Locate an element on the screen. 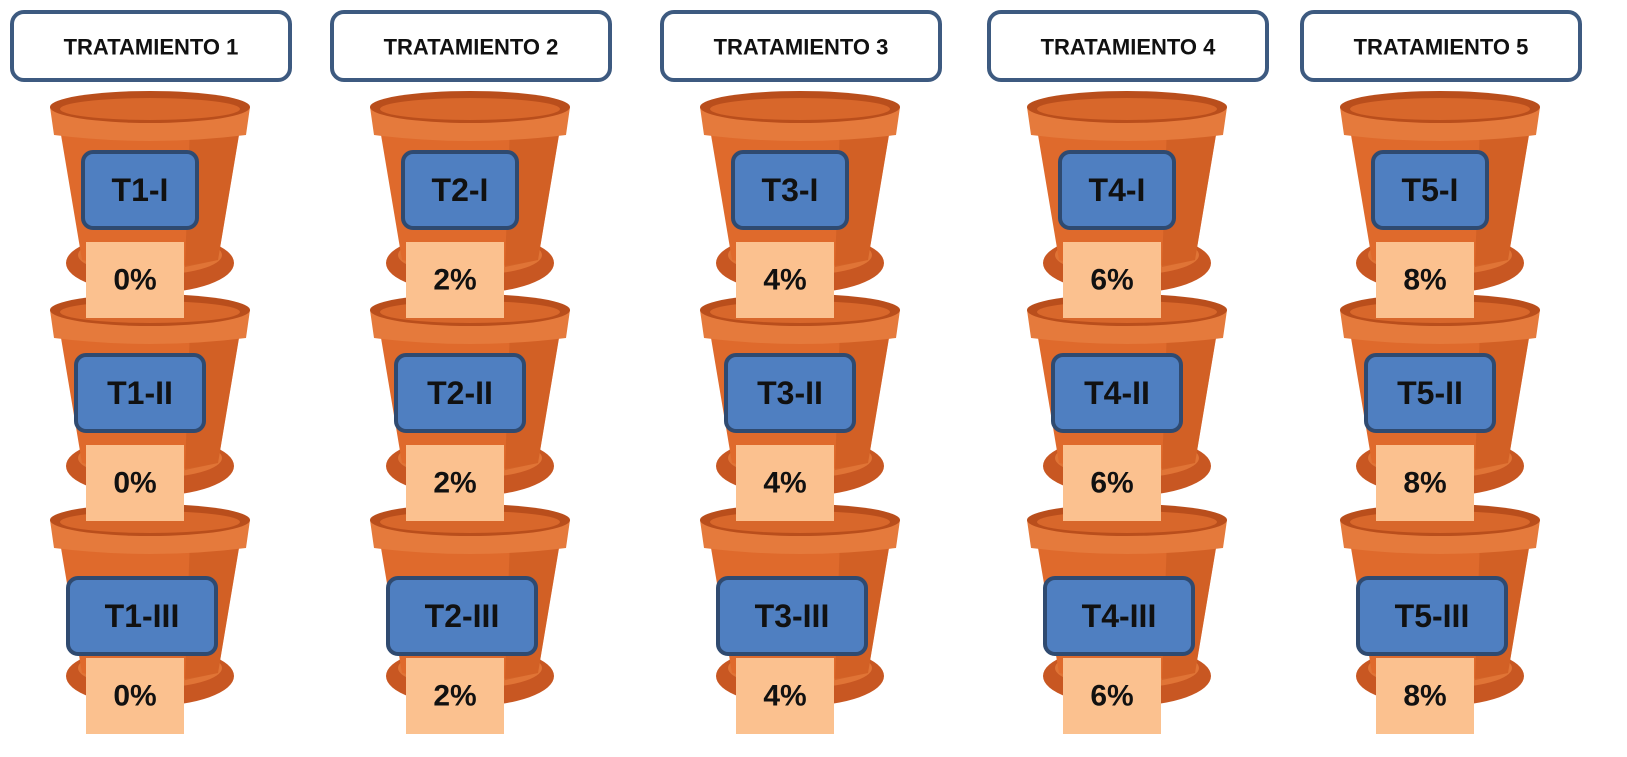 The height and width of the screenshot is (757, 1627). header-title: TRATAMIENTO 5 is located at coordinates (1441, 47).